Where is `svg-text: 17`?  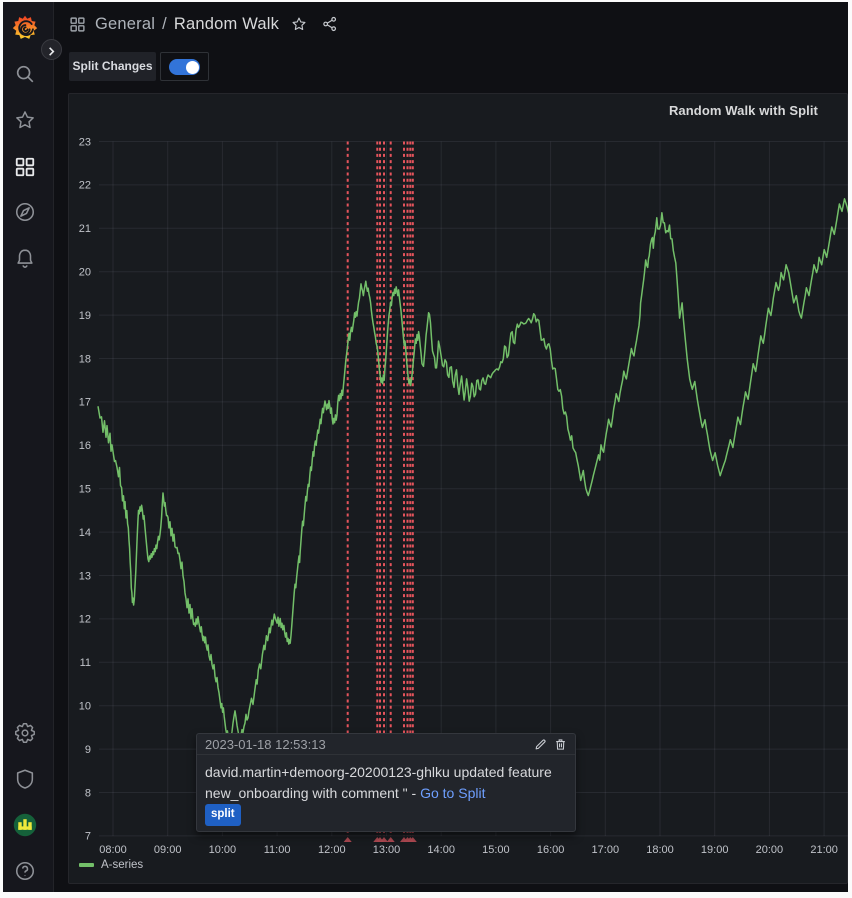
svg-text: 17 is located at coordinates (85, 403).